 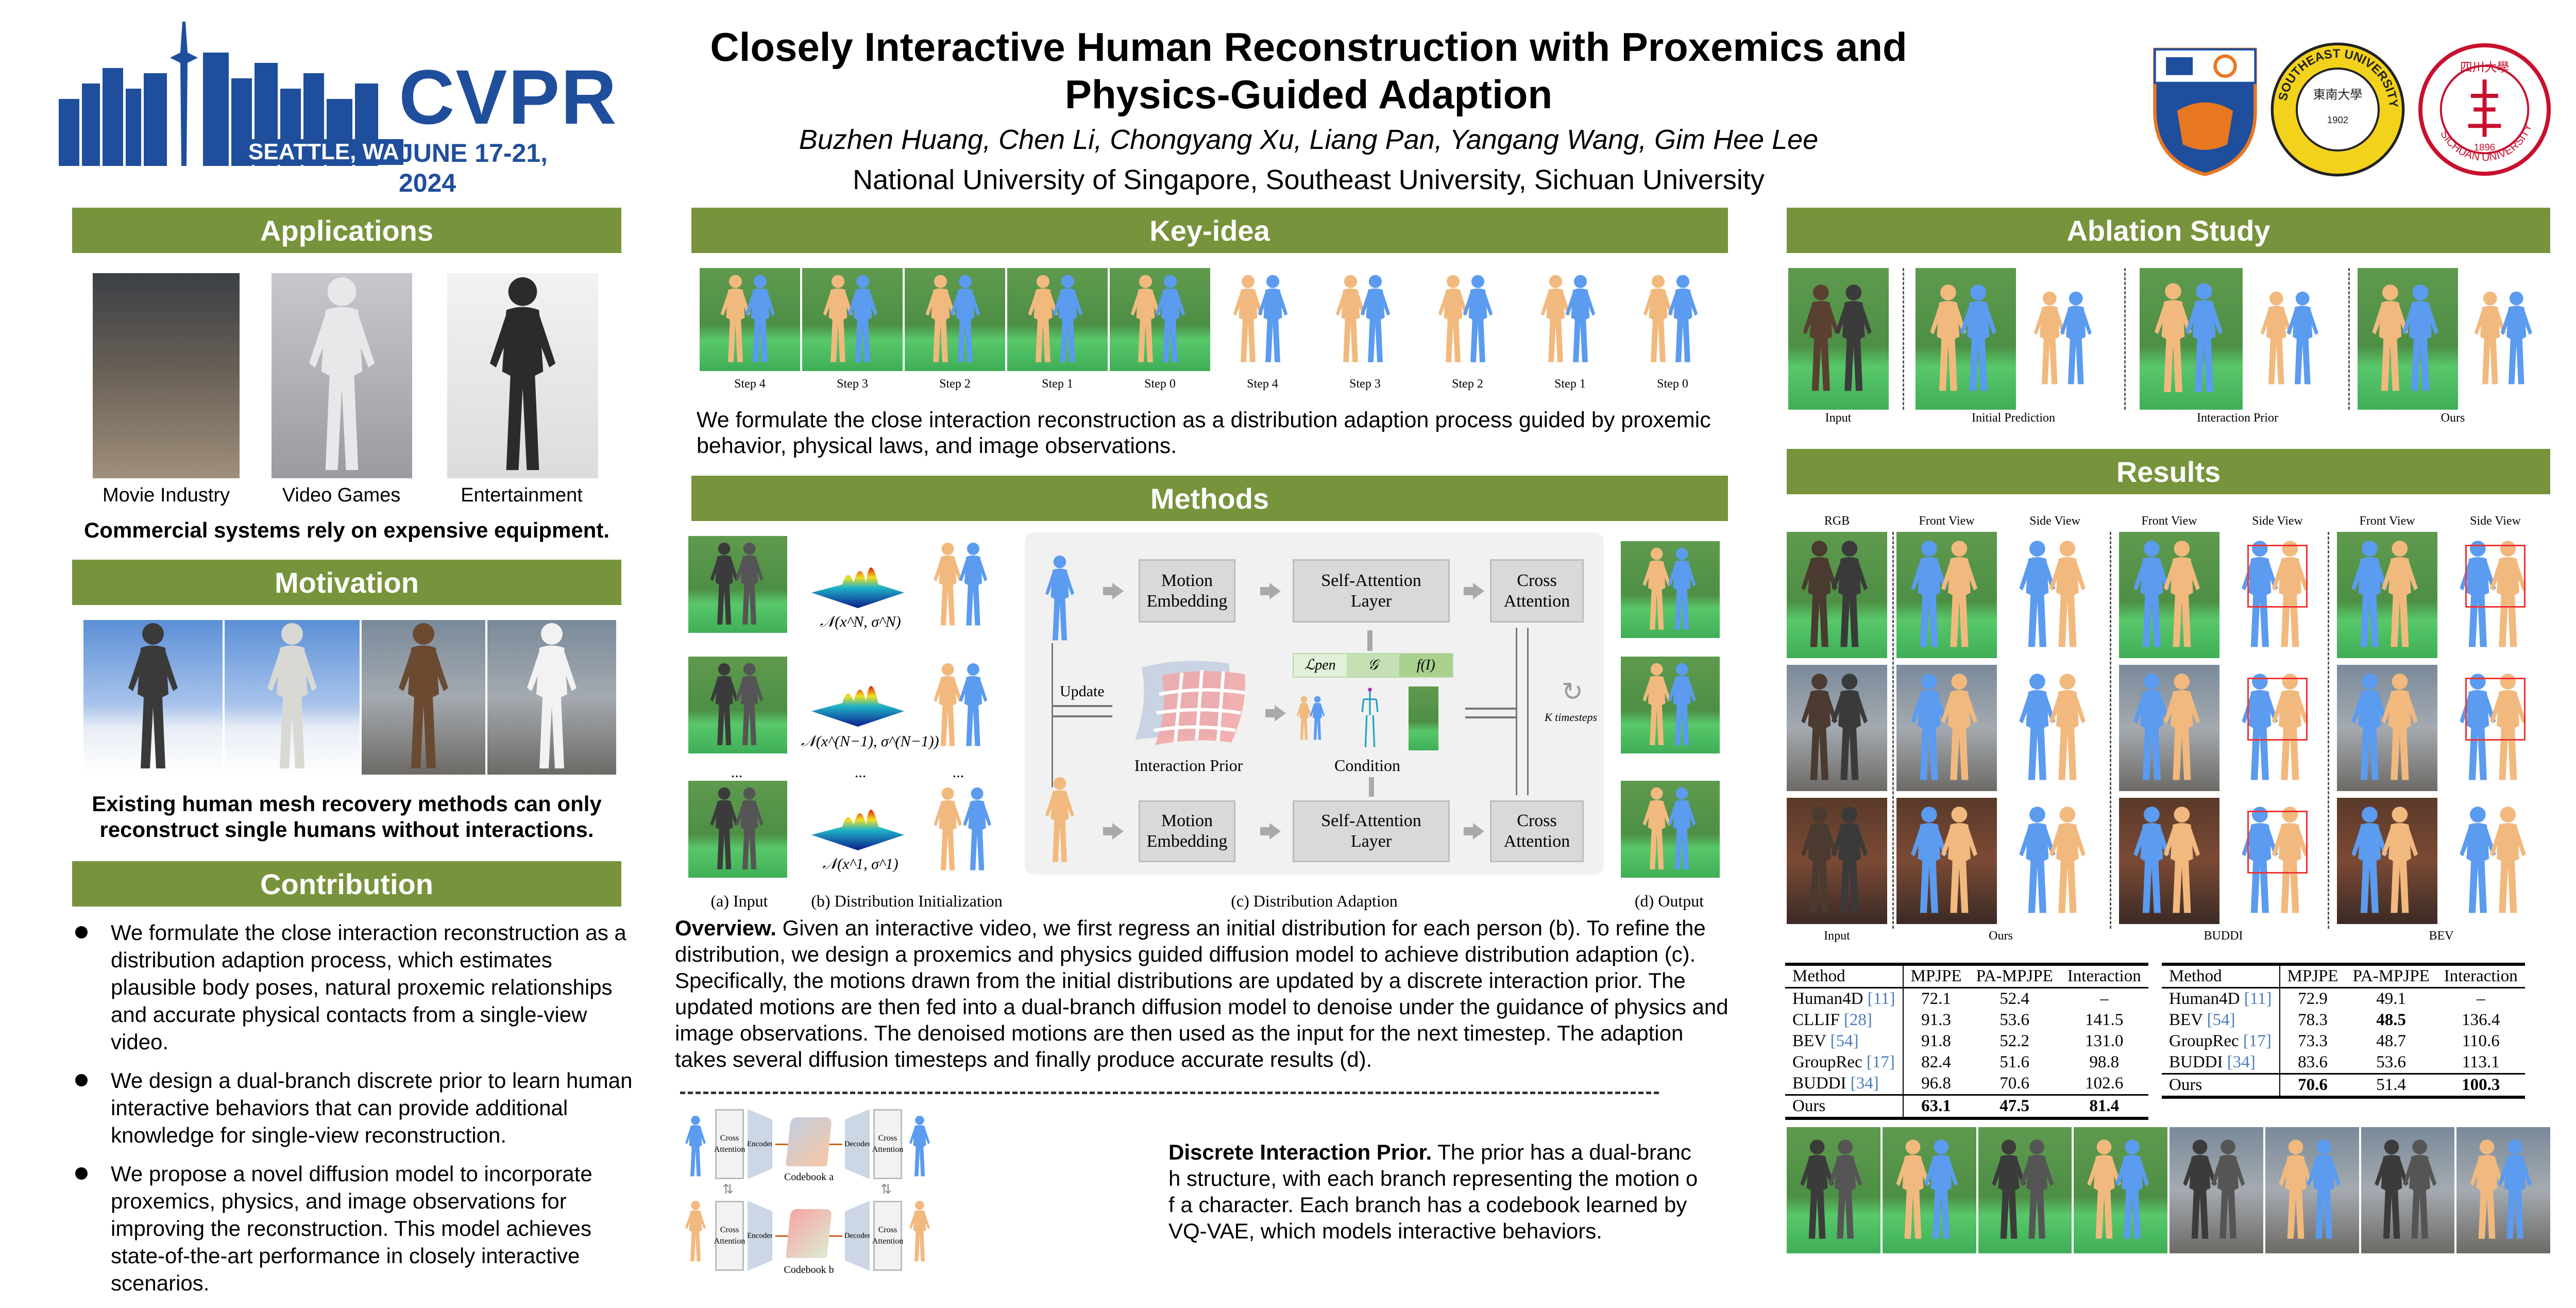 I want to click on column-header: PA-MPJPE, so click(x=2391, y=976).